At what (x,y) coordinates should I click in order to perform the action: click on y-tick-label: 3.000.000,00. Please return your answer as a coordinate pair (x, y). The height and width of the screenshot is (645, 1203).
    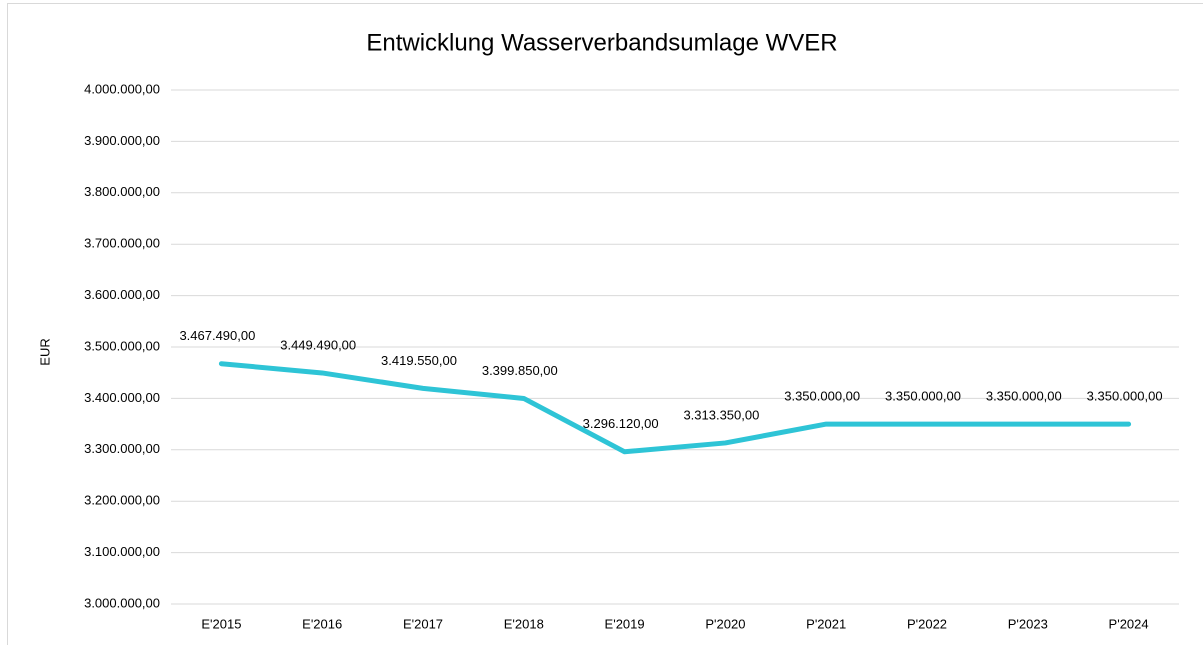
    Looking at the image, I should click on (122, 602).